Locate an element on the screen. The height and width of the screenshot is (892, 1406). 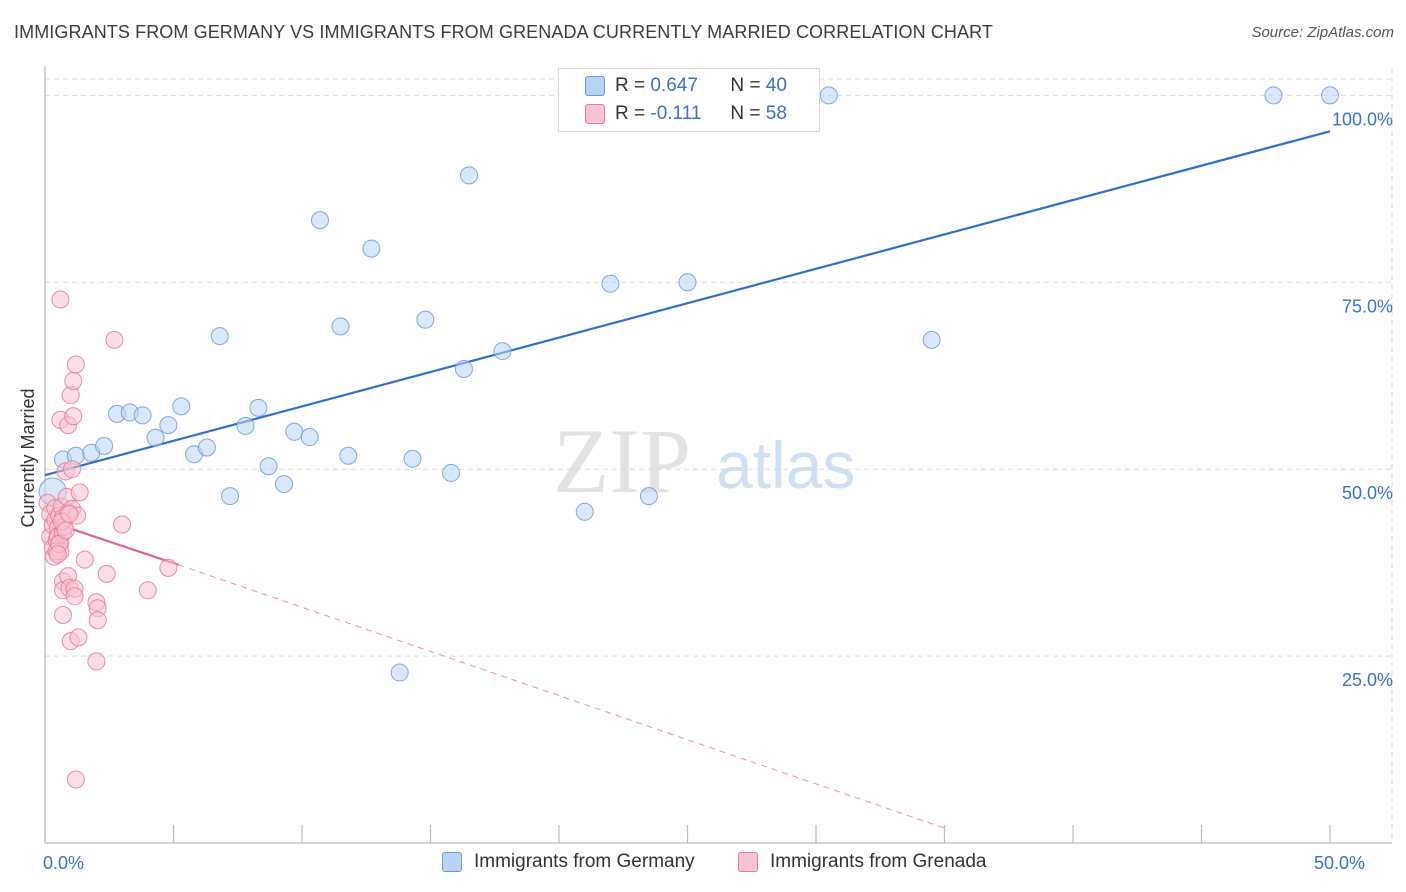
y-tick-label: 50.0% is located at coordinates (1367, 493).